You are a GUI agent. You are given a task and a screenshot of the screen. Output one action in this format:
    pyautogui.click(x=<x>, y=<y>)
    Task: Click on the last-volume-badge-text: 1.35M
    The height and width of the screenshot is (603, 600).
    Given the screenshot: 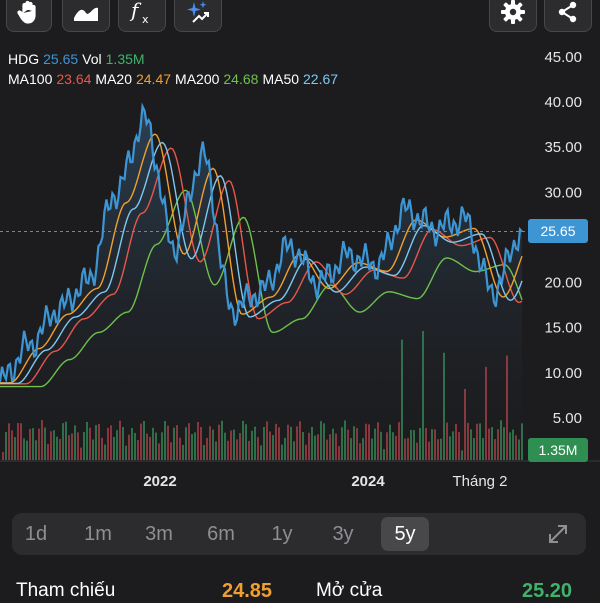 What is the action you would take?
    pyautogui.click(x=558, y=450)
    